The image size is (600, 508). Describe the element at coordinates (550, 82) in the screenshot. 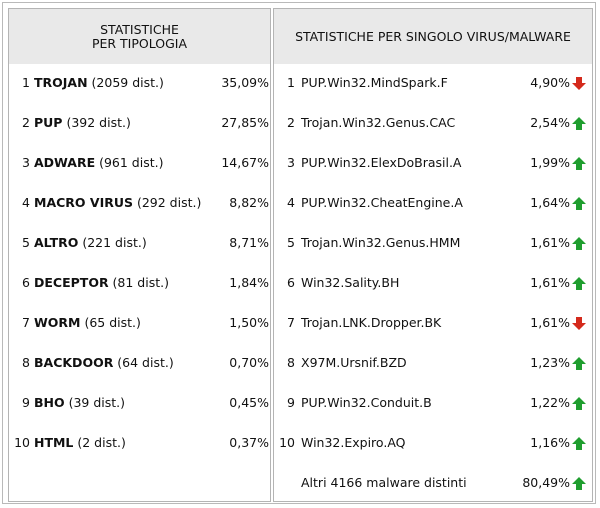

I see `malware-percentage: 4,90%` at that location.